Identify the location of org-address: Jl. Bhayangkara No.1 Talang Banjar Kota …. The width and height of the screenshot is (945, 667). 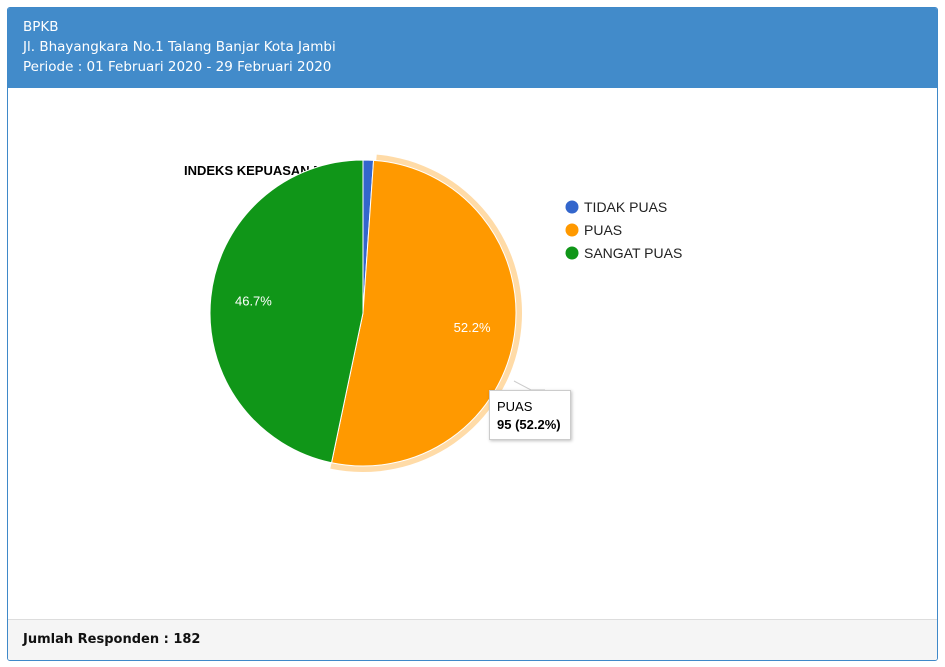
(179, 47).